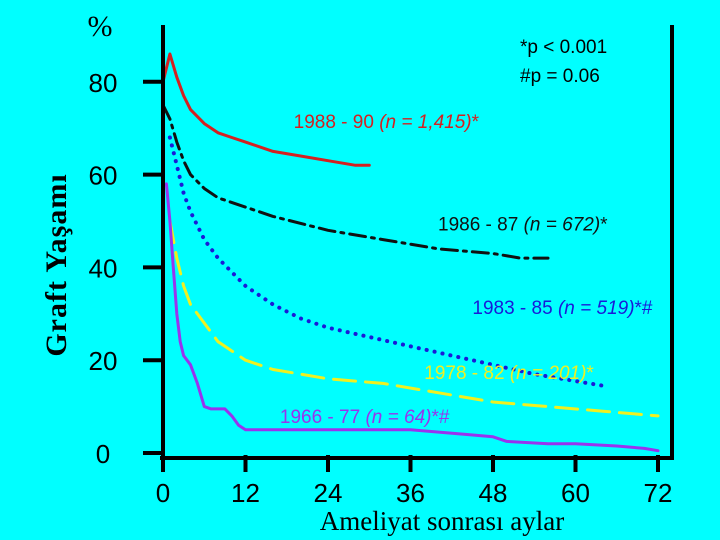 The height and width of the screenshot is (540, 720). What do you see at coordinates (658, 493) in the screenshot?
I see `x-tick-label: 72` at bounding box center [658, 493].